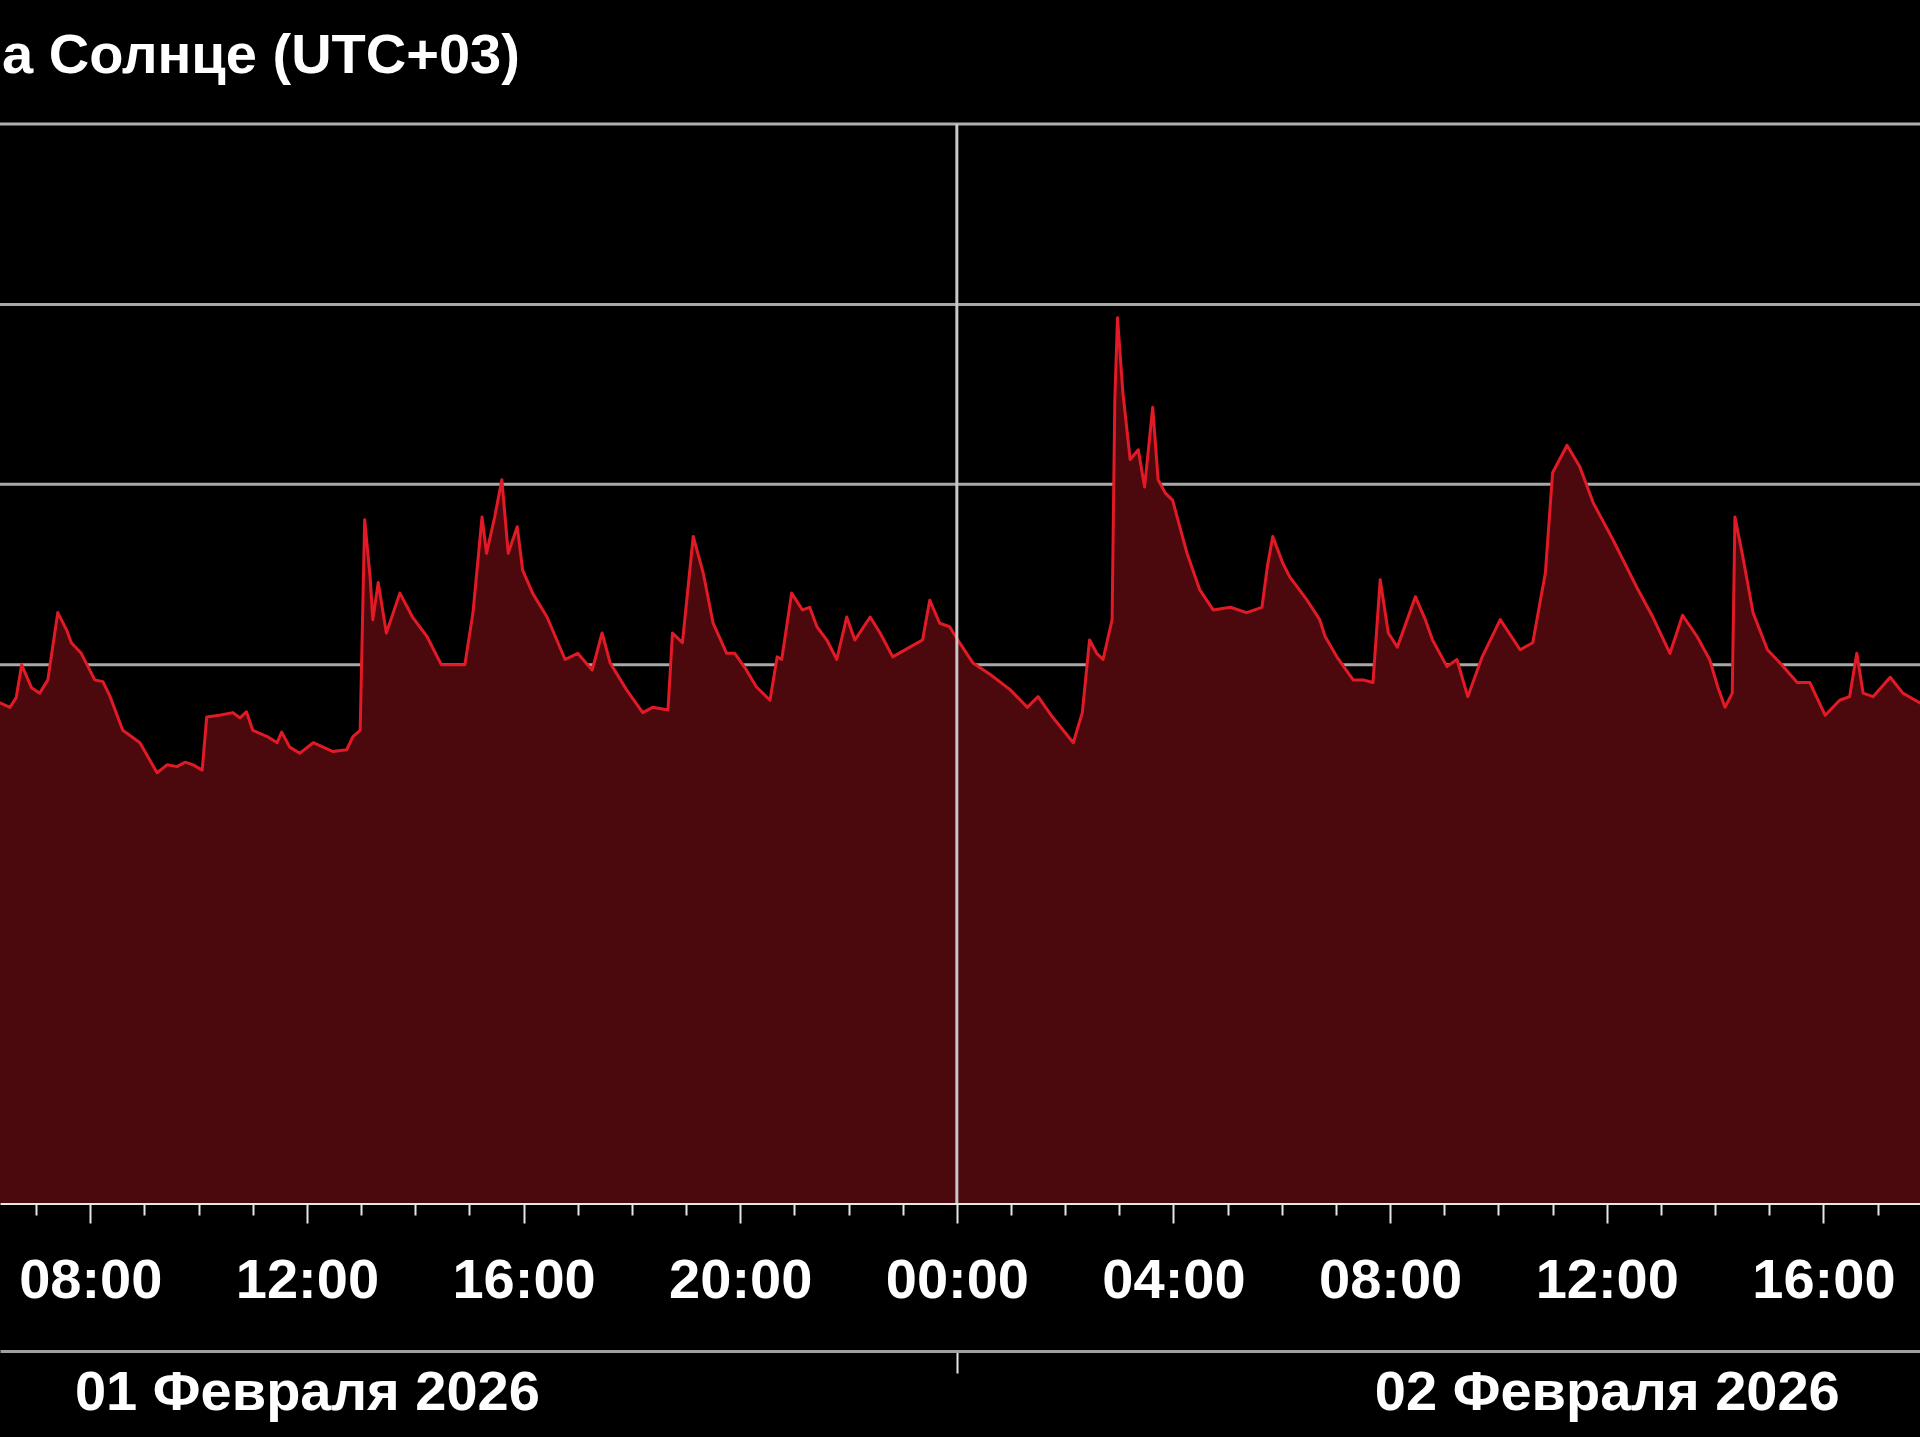 The width and height of the screenshot is (1920, 1437). What do you see at coordinates (307, 1390) in the screenshot?
I see `x2-tick-label: 01 Февраля 2026` at bounding box center [307, 1390].